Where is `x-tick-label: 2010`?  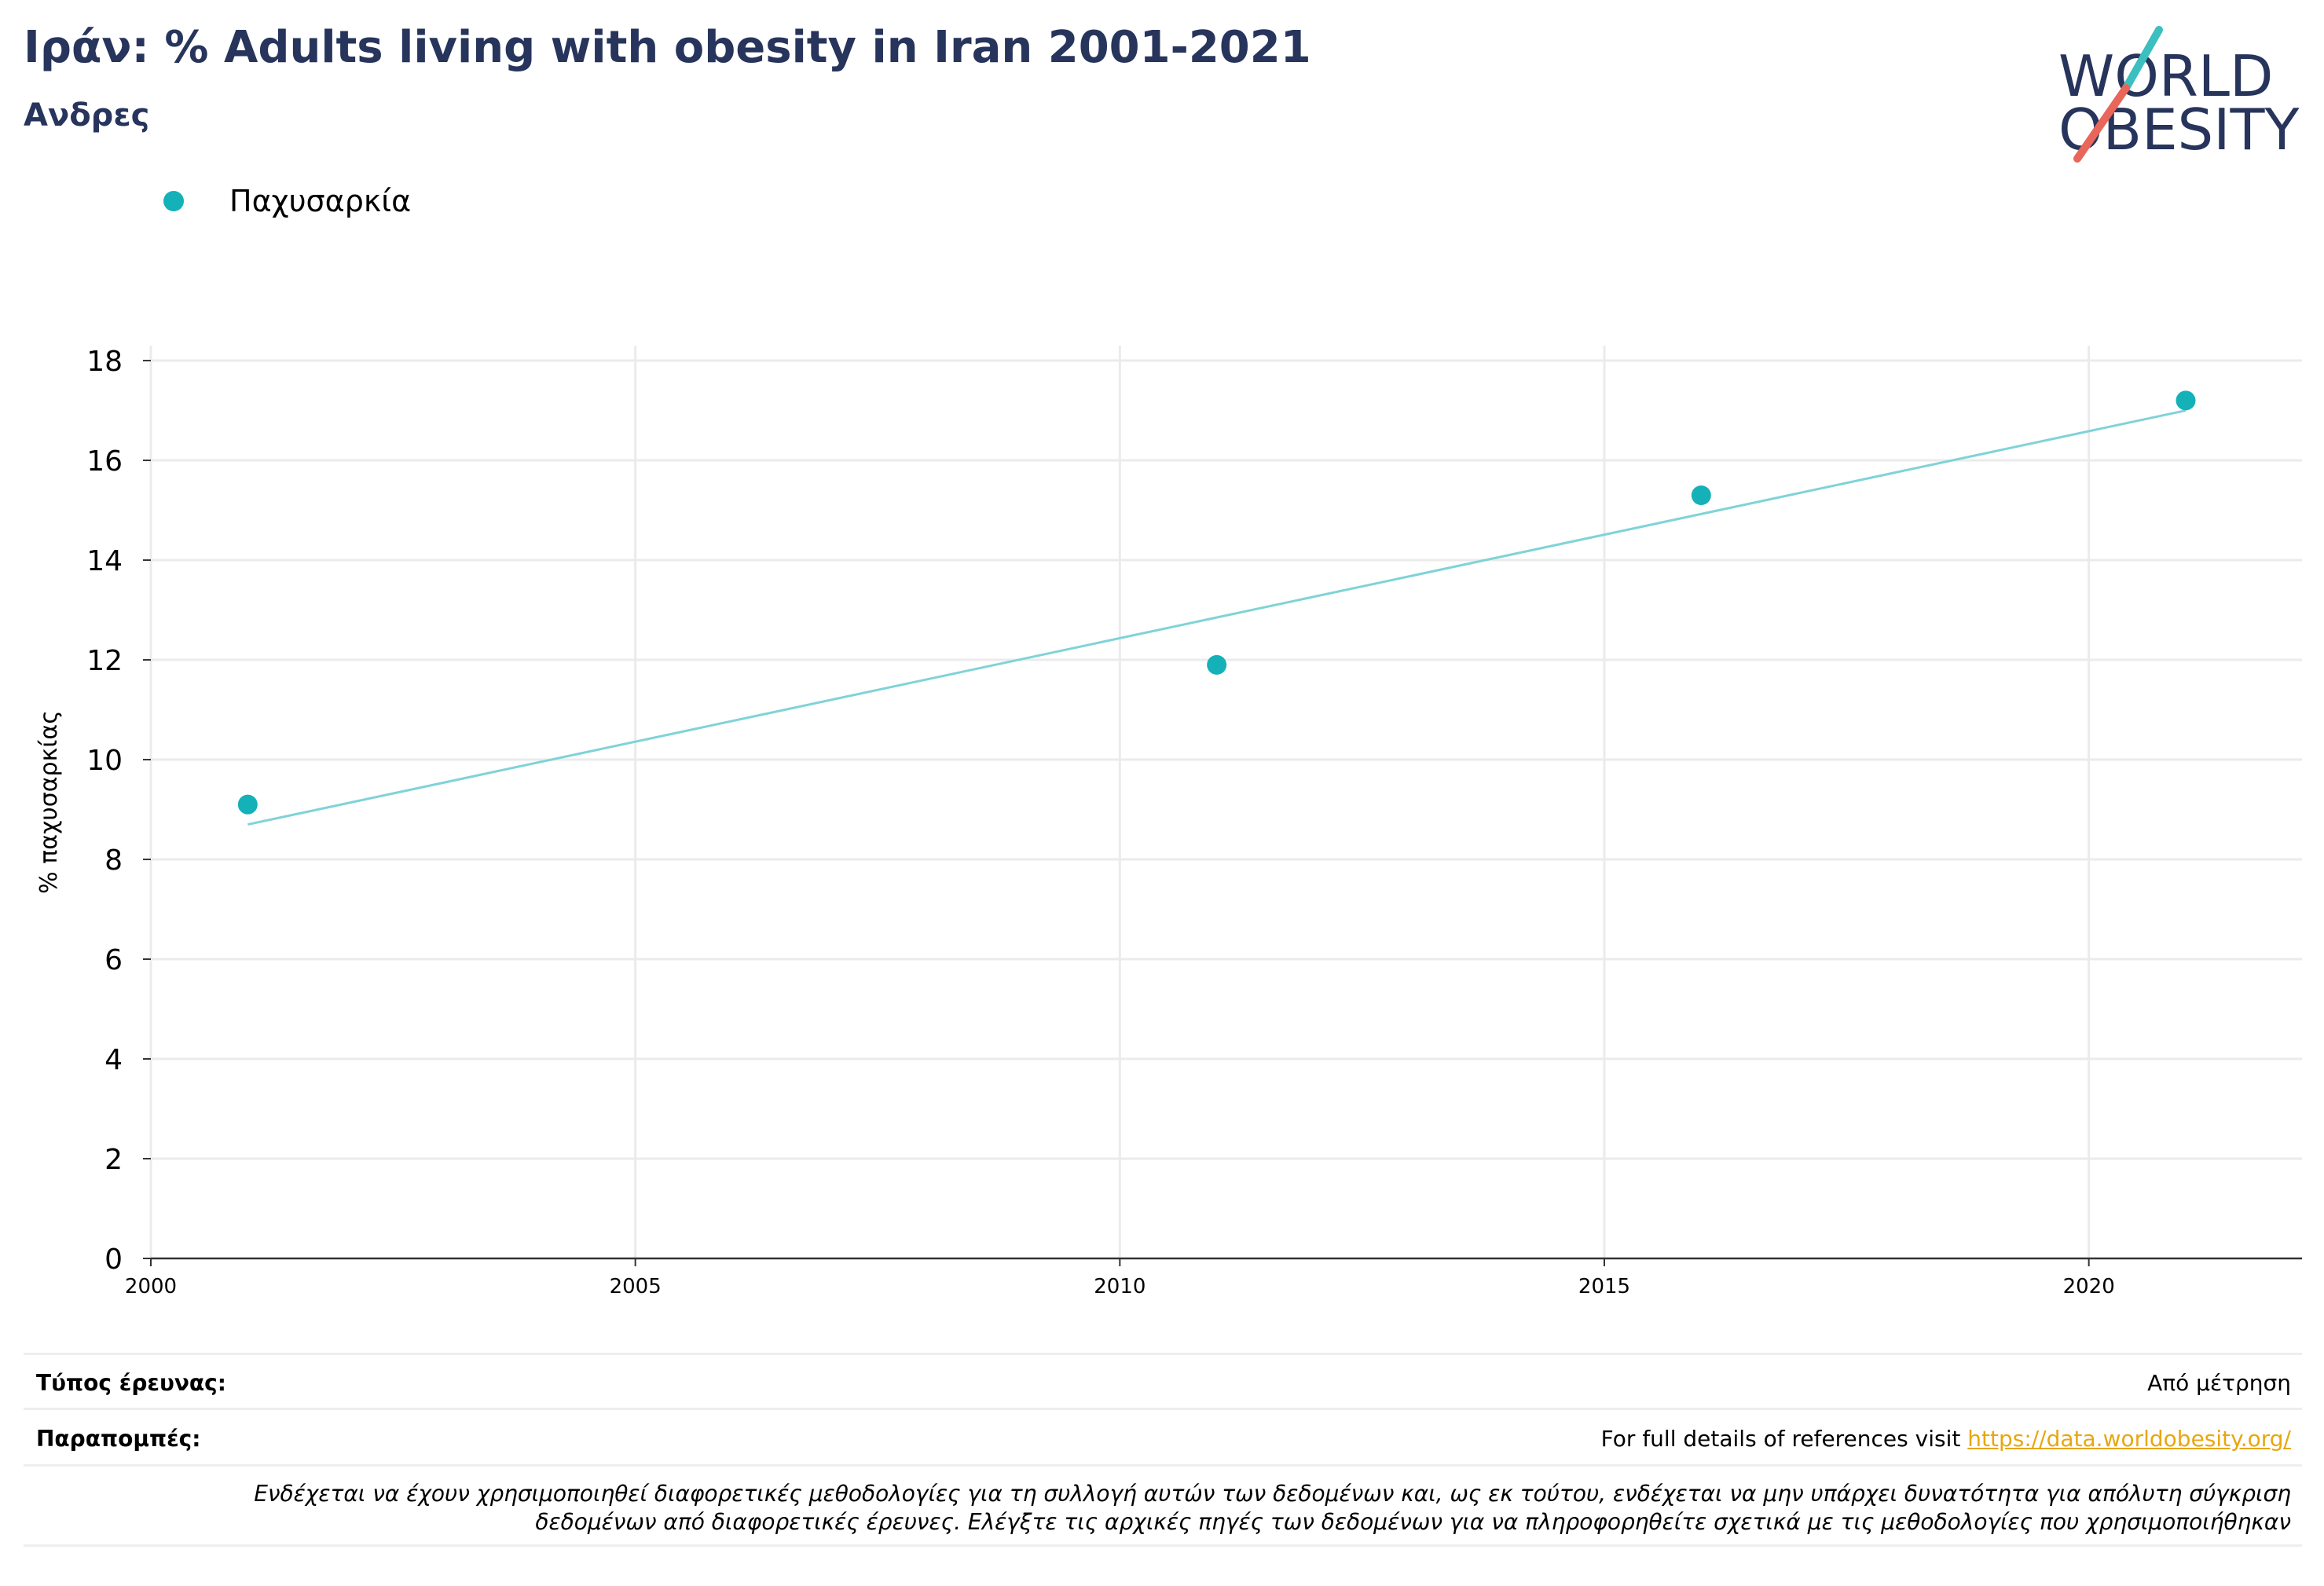
x-tick-label: 2010 is located at coordinates (1120, 1286).